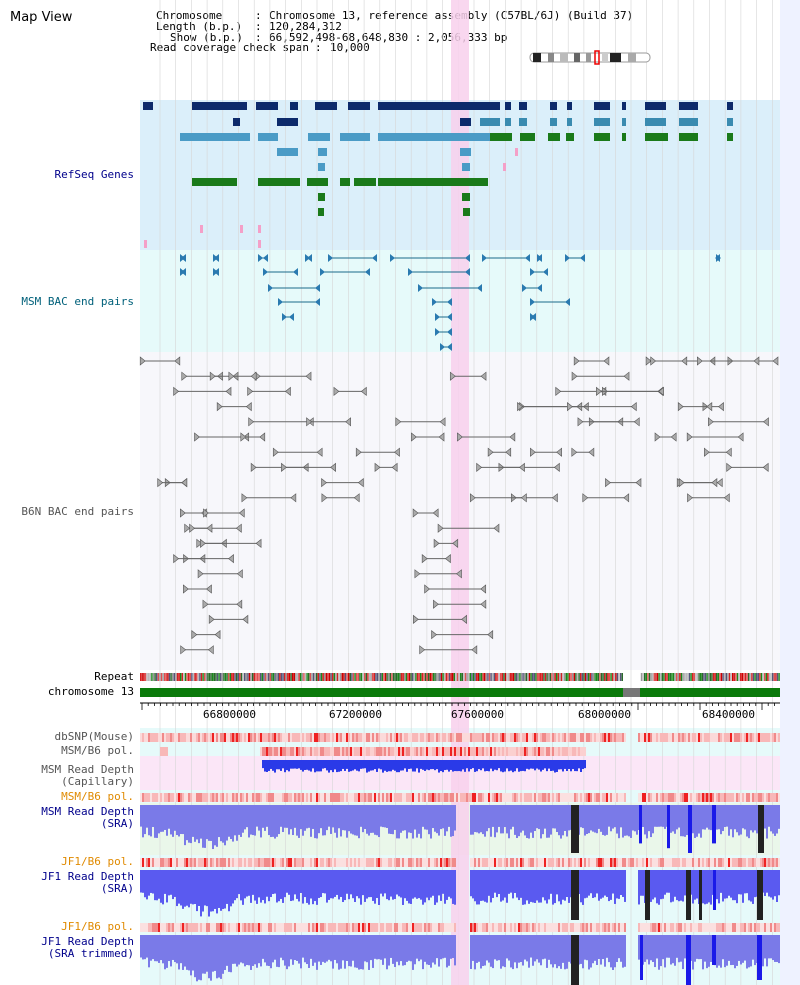 Image resolution: width=800 pixels, height=985 pixels. Describe the element at coordinates (590, 57) in the screenshot. I see `chromosome-ideogram` at that location.